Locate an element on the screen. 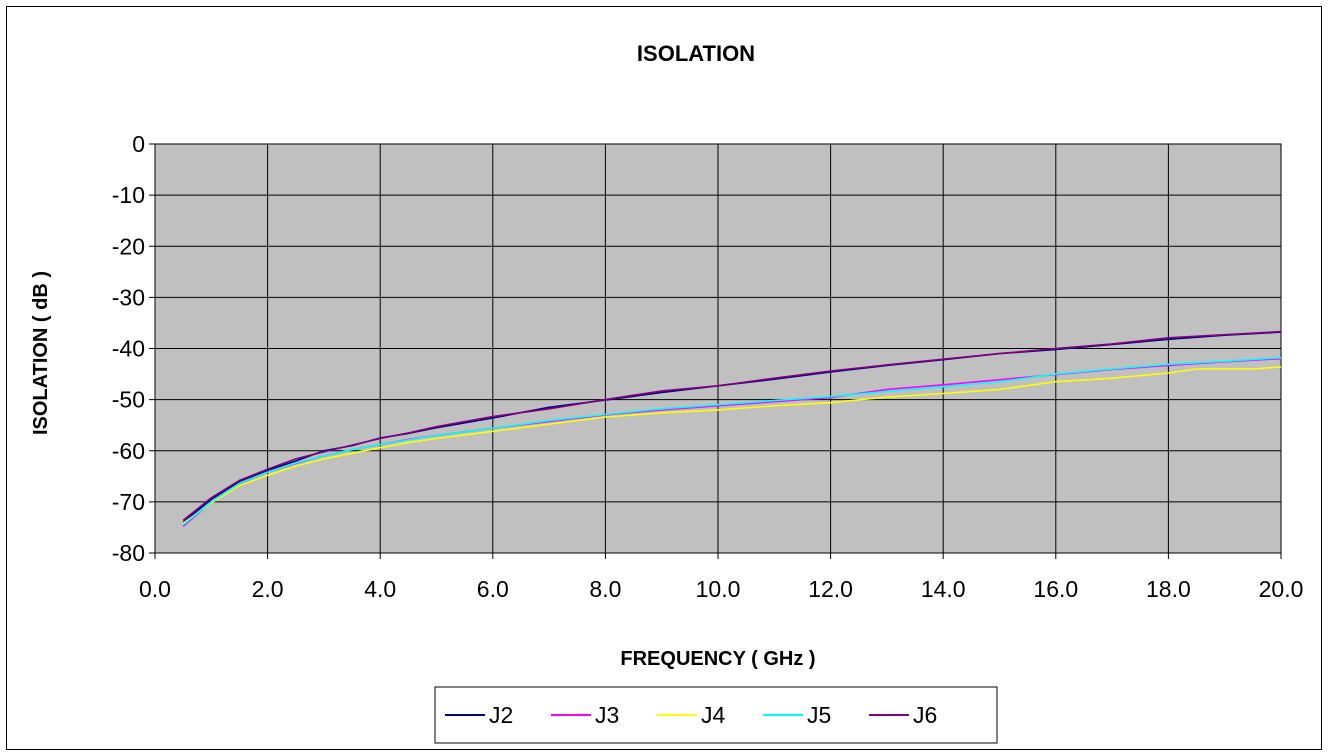 The width and height of the screenshot is (1330, 754). y-axis-ticks: 0 -10 -20 -30 -40 -50 -60 -70 -80 is located at coordinates (133, 348).